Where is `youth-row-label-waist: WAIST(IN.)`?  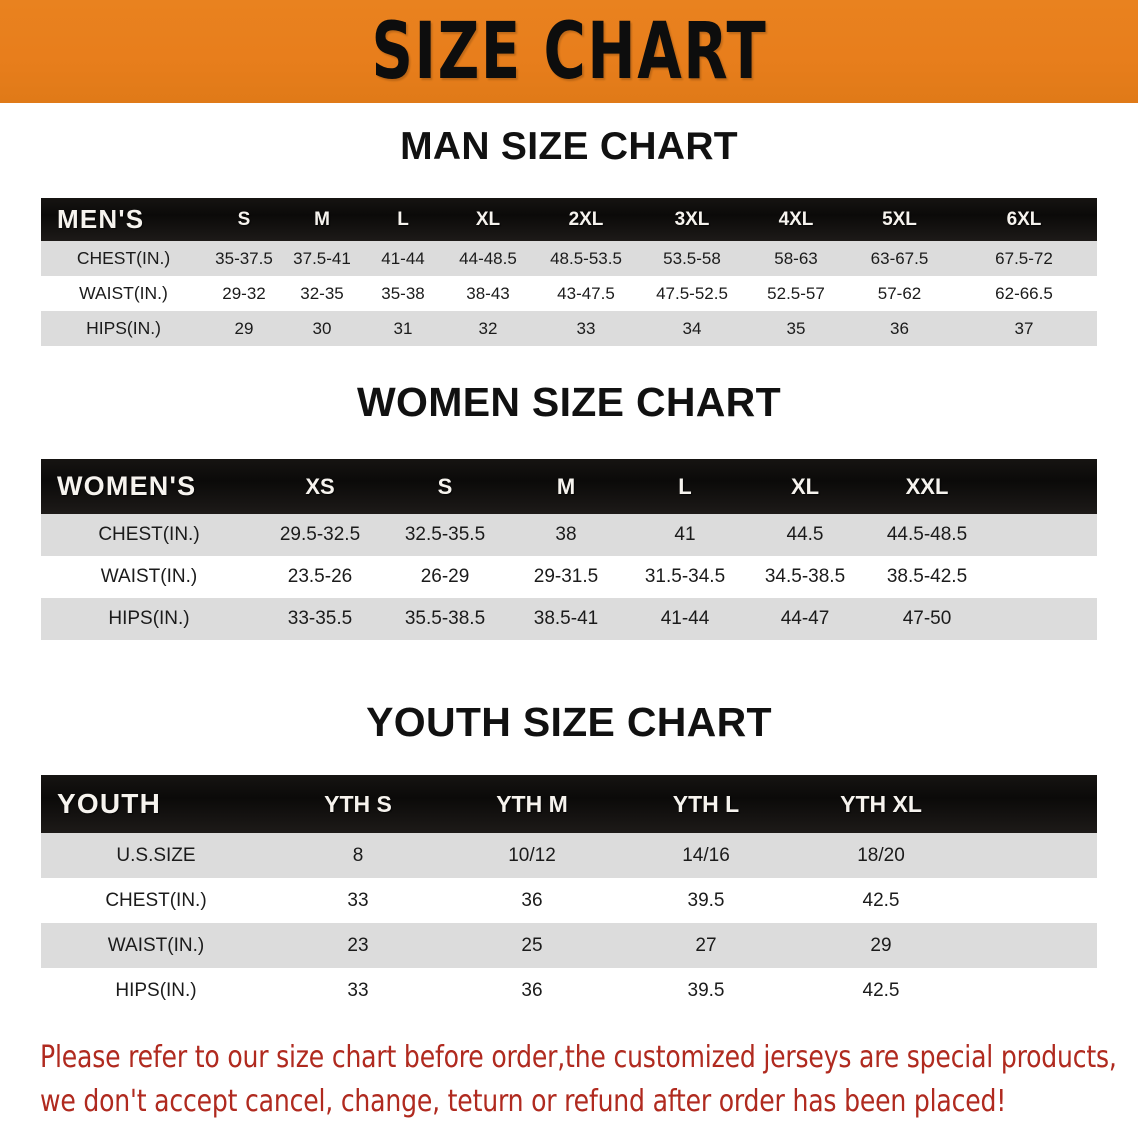
youth-row-label-waist: WAIST(IN.) is located at coordinates (156, 945).